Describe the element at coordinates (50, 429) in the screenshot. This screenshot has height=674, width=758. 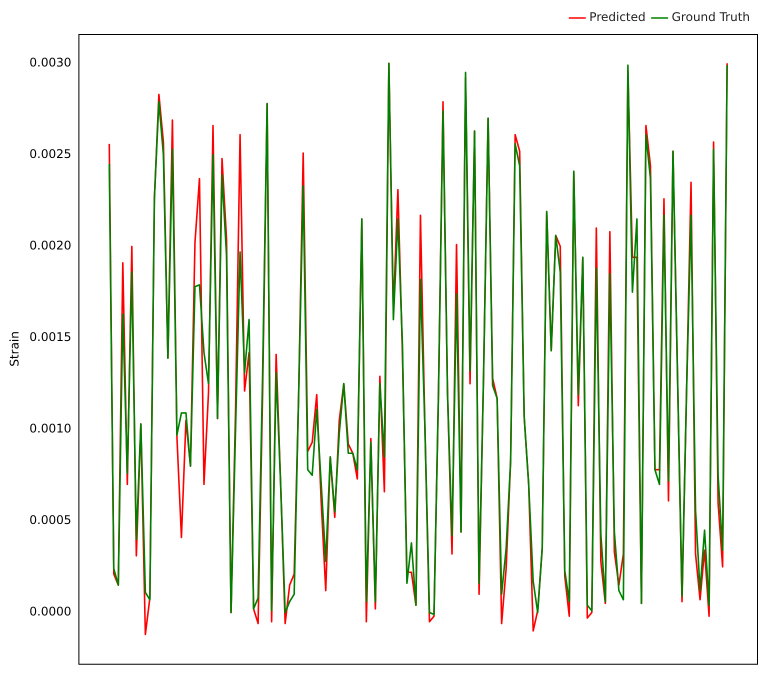
I see `y-tick-label: 0.0010` at that location.